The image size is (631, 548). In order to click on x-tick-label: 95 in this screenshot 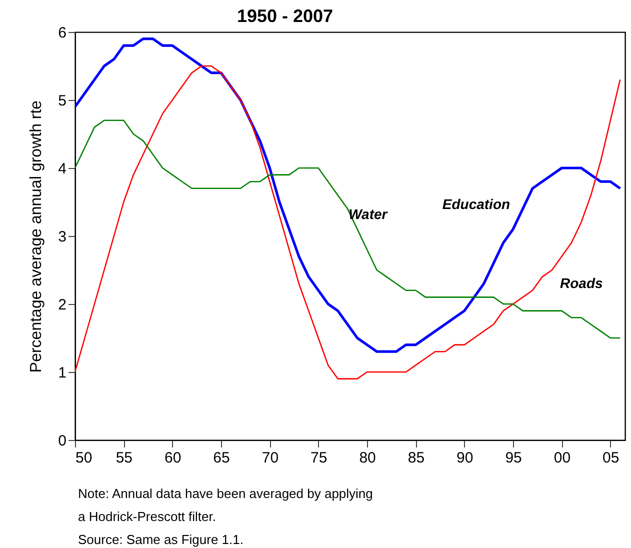, I will do `click(513, 458)`.